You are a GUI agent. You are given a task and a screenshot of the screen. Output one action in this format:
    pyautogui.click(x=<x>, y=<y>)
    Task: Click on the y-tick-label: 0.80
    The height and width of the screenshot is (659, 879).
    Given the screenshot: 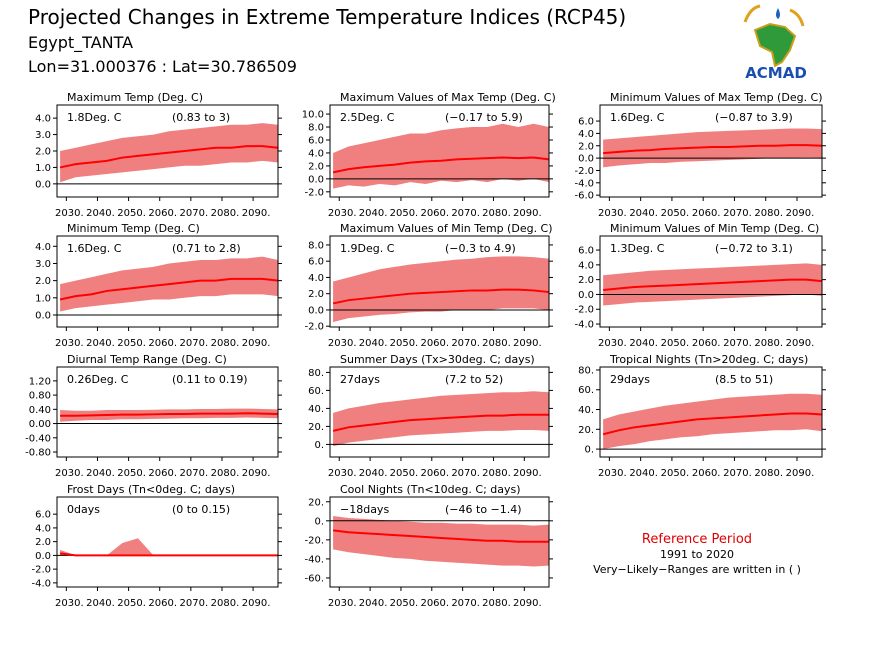 What is the action you would take?
    pyautogui.click(x=40, y=396)
    